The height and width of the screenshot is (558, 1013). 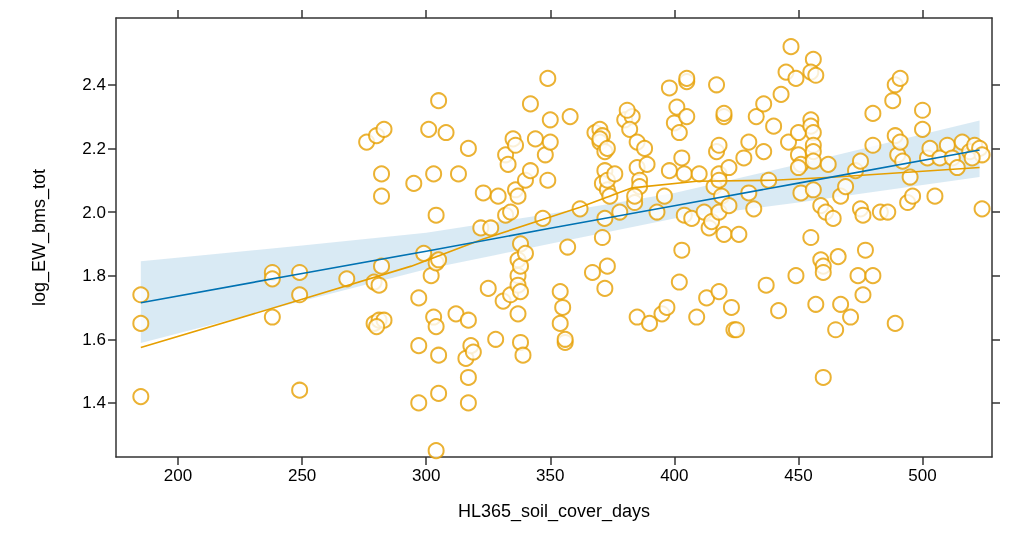 I want to click on y-tick-label: 2.0, so click(x=94, y=212).